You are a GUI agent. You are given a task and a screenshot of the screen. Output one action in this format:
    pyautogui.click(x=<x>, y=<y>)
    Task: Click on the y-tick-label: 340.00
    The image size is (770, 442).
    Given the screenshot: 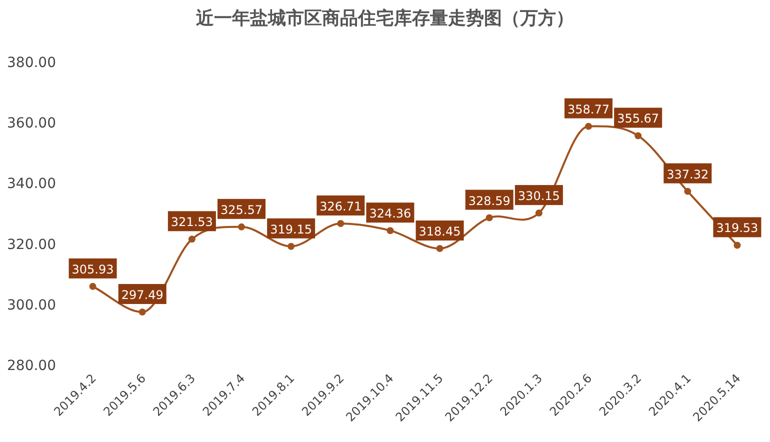 What is the action you would take?
    pyautogui.click(x=31, y=184)
    